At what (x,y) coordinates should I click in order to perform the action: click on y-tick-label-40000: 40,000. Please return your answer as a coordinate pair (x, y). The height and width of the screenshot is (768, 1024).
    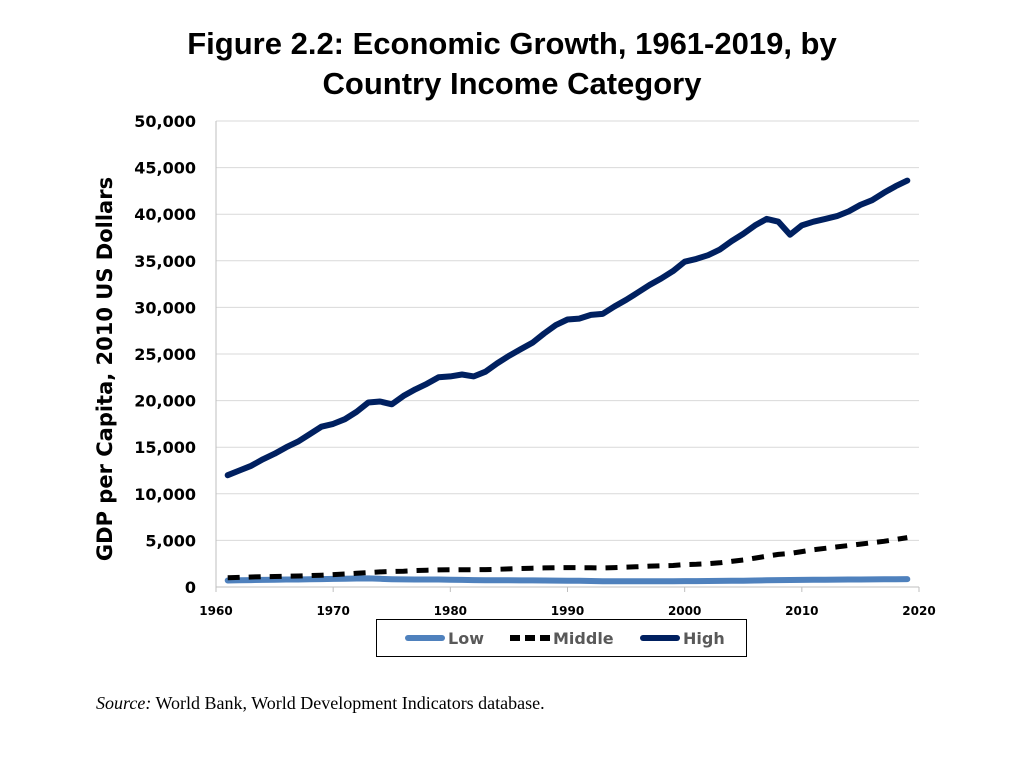
    Looking at the image, I should click on (165, 214).